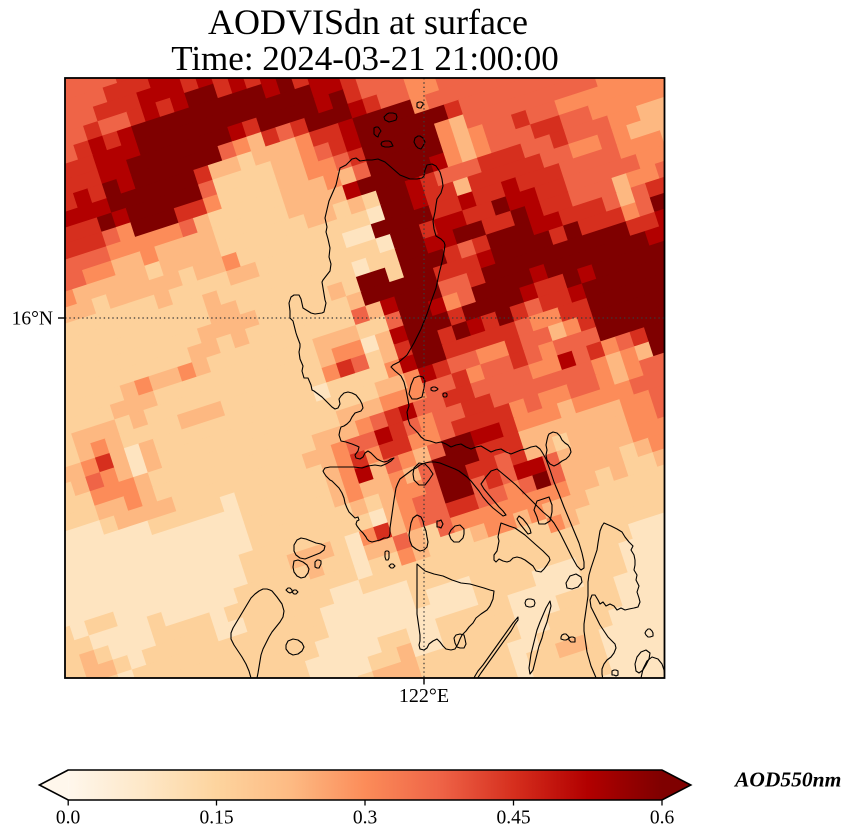 The width and height of the screenshot is (848, 836). I want to click on svg-text: 122°E, so click(424, 696).